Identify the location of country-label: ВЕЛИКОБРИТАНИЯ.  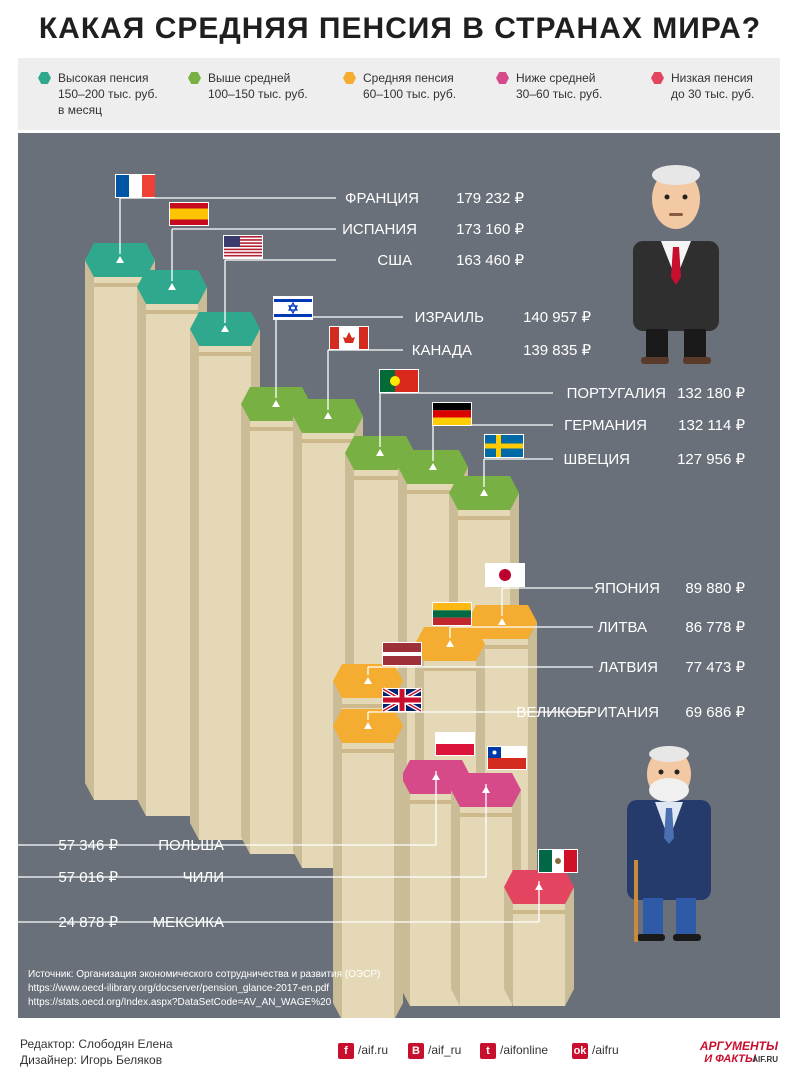
(587, 712).